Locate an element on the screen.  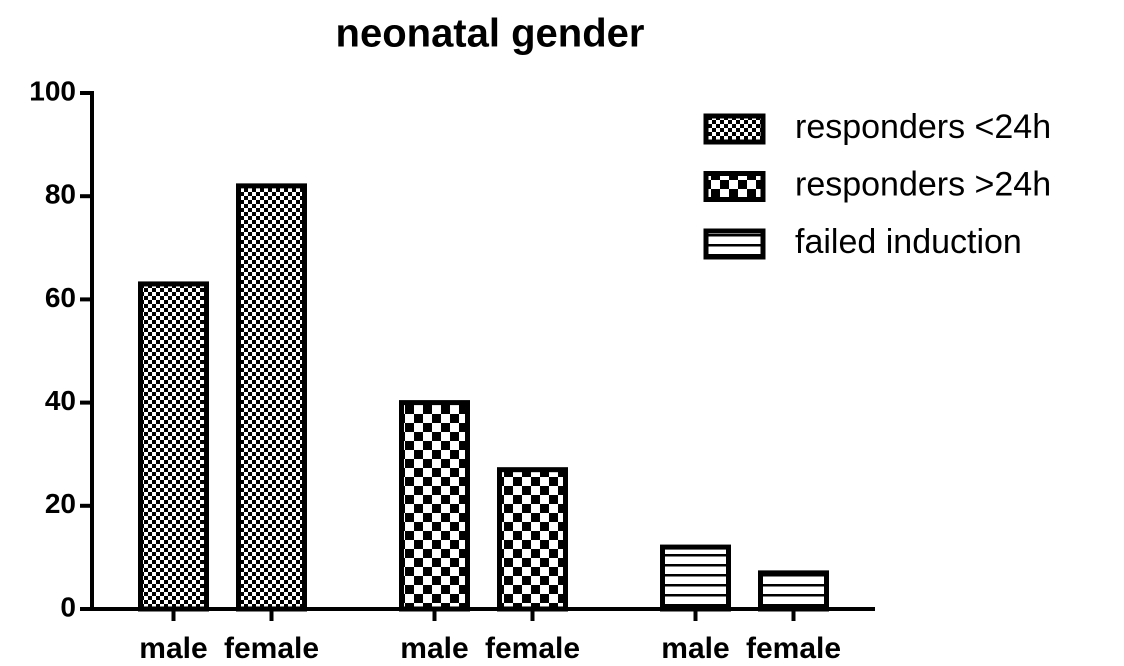
y-tick-label: 100 is located at coordinates (52, 90).